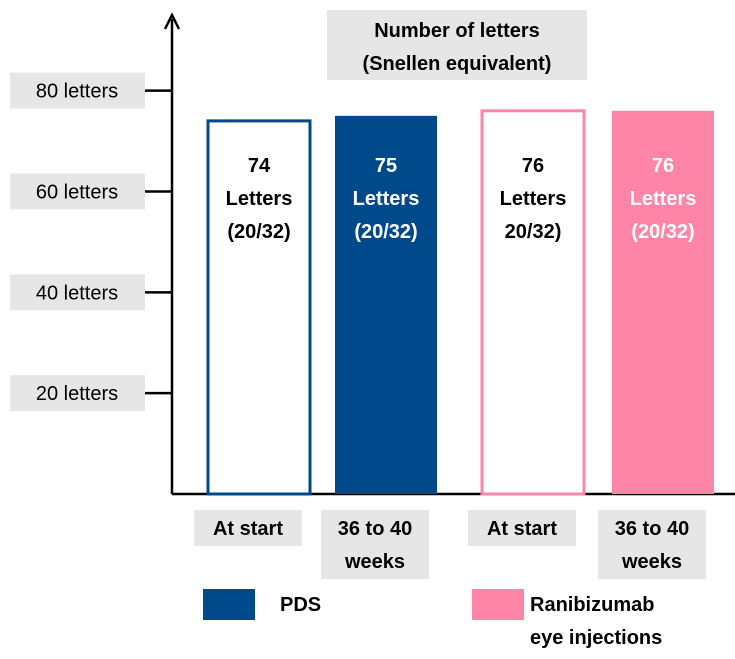 The height and width of the screenshot is (659, 735). I want to click on y-tick-label: 60 letters, so click(77, 192).